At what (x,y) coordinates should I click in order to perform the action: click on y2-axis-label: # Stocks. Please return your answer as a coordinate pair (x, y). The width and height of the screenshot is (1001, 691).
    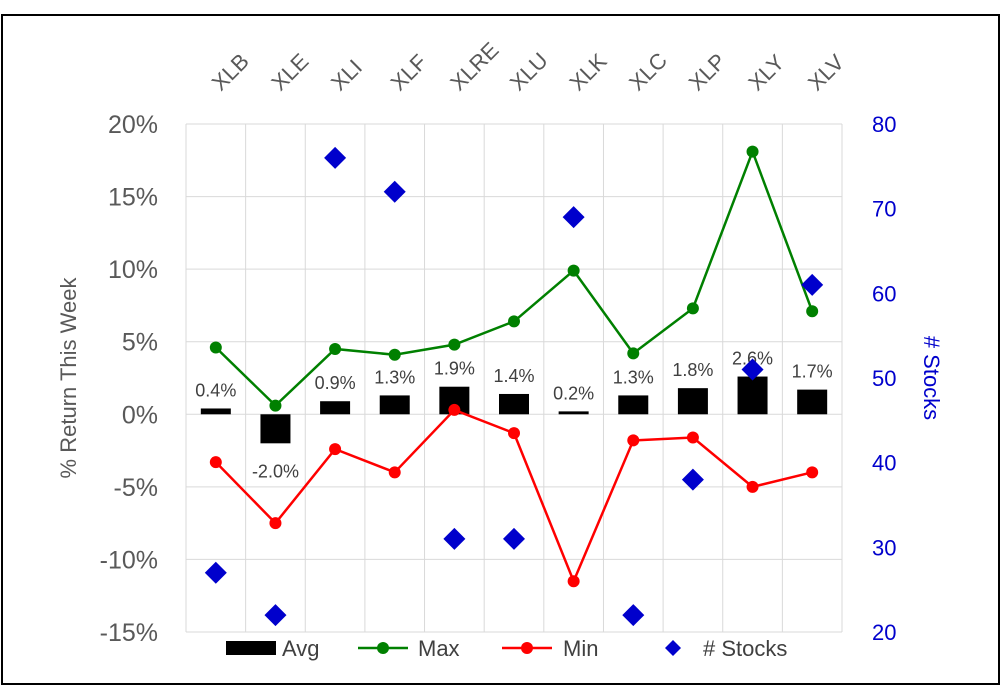
    Looking at the image, I should click on (931, 378).